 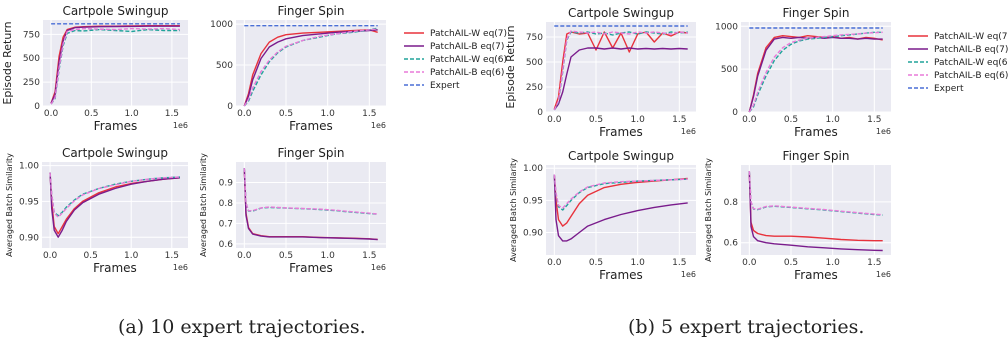 What do you see at coordinates (949, 89) in the screenshot?
I see `legend-label: Expert` at bounding box center [949, 89].